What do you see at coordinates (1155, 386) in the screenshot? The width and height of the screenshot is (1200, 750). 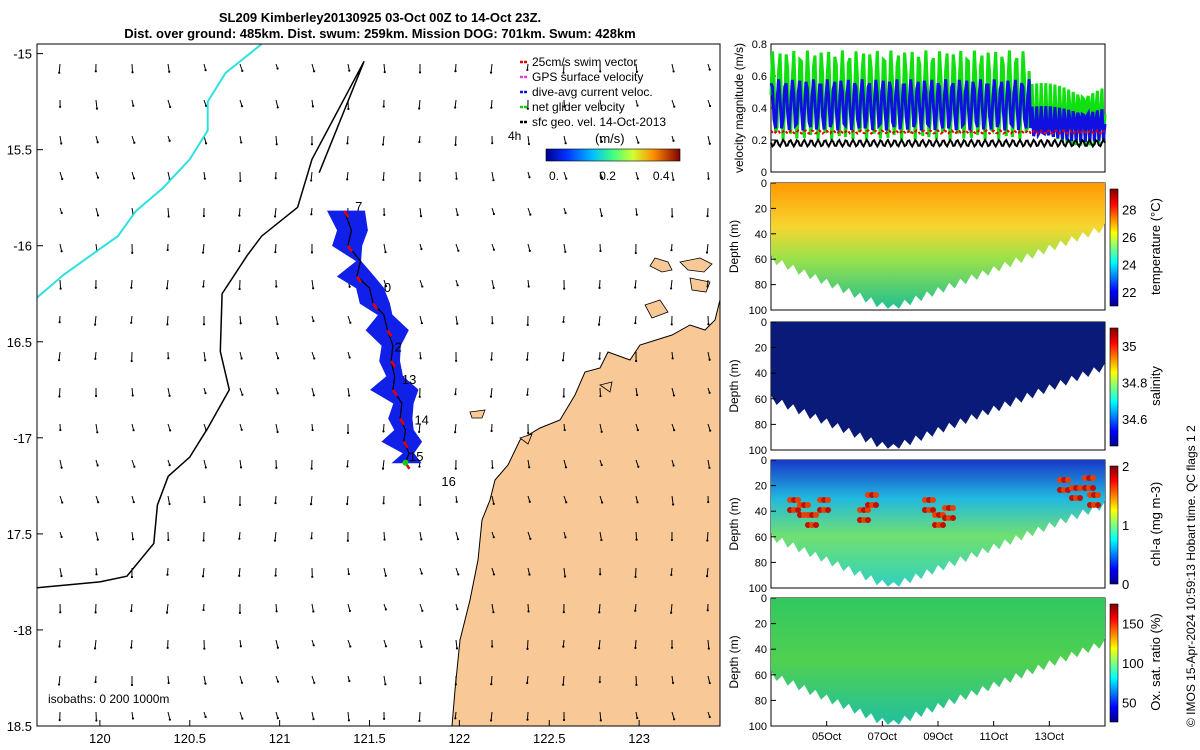 I see `section-colorbar-label: salinity` at bounding box center [1155, 386].